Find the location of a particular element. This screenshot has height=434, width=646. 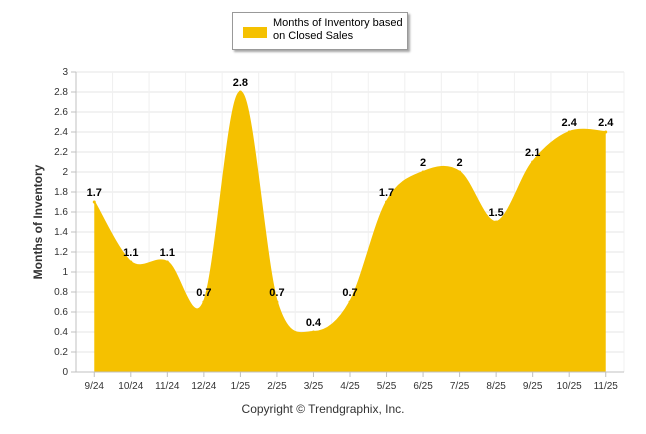

x-tick-label: 1/25 is located at coordinates (241, 386).